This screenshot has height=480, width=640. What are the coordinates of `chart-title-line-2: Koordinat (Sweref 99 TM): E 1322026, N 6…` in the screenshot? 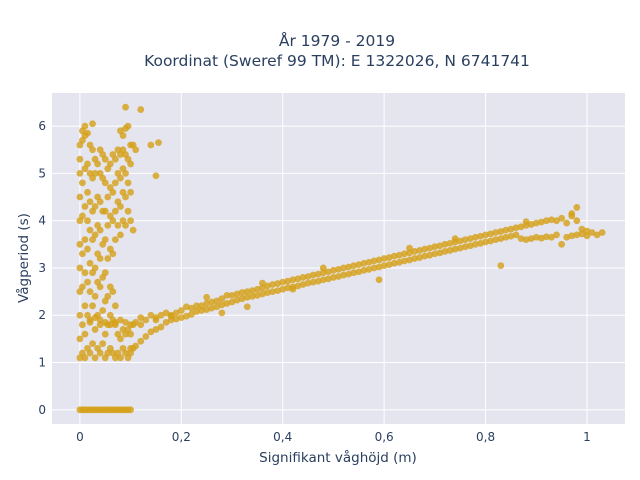 It's located at (337, 61).